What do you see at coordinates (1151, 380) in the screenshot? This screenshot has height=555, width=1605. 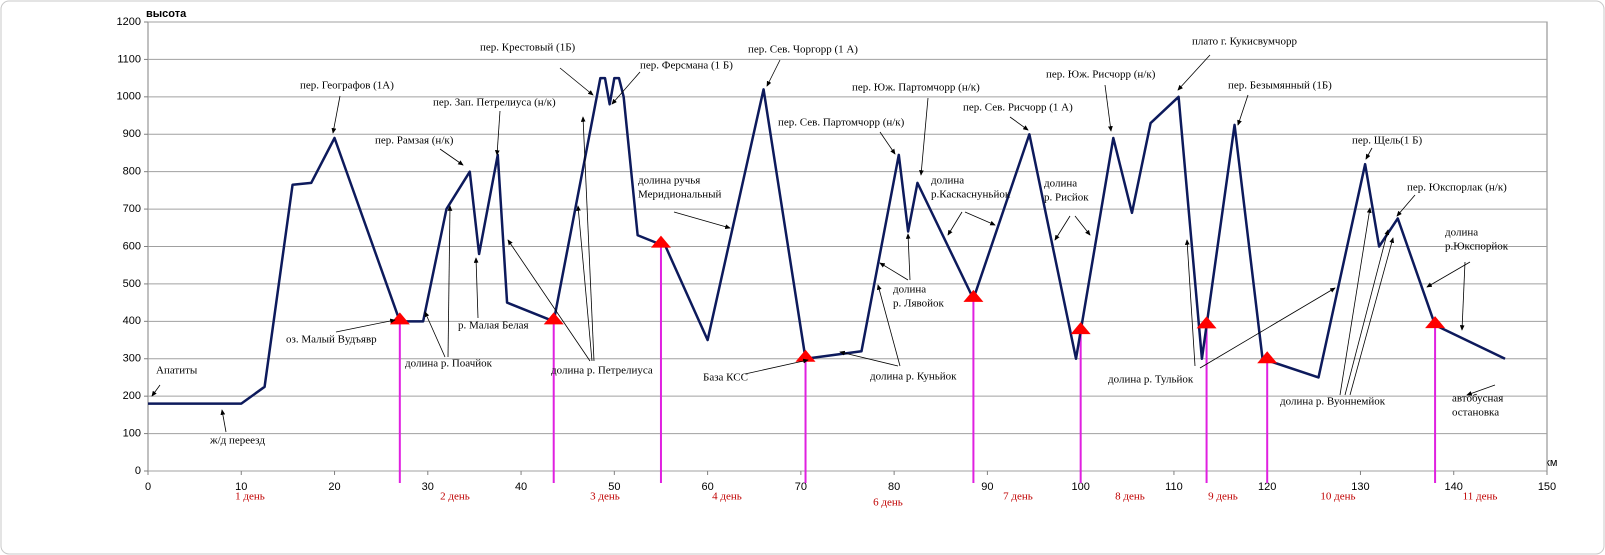 I see `annotation: долина р. Тульйок` at bounding box center [1151, 380].